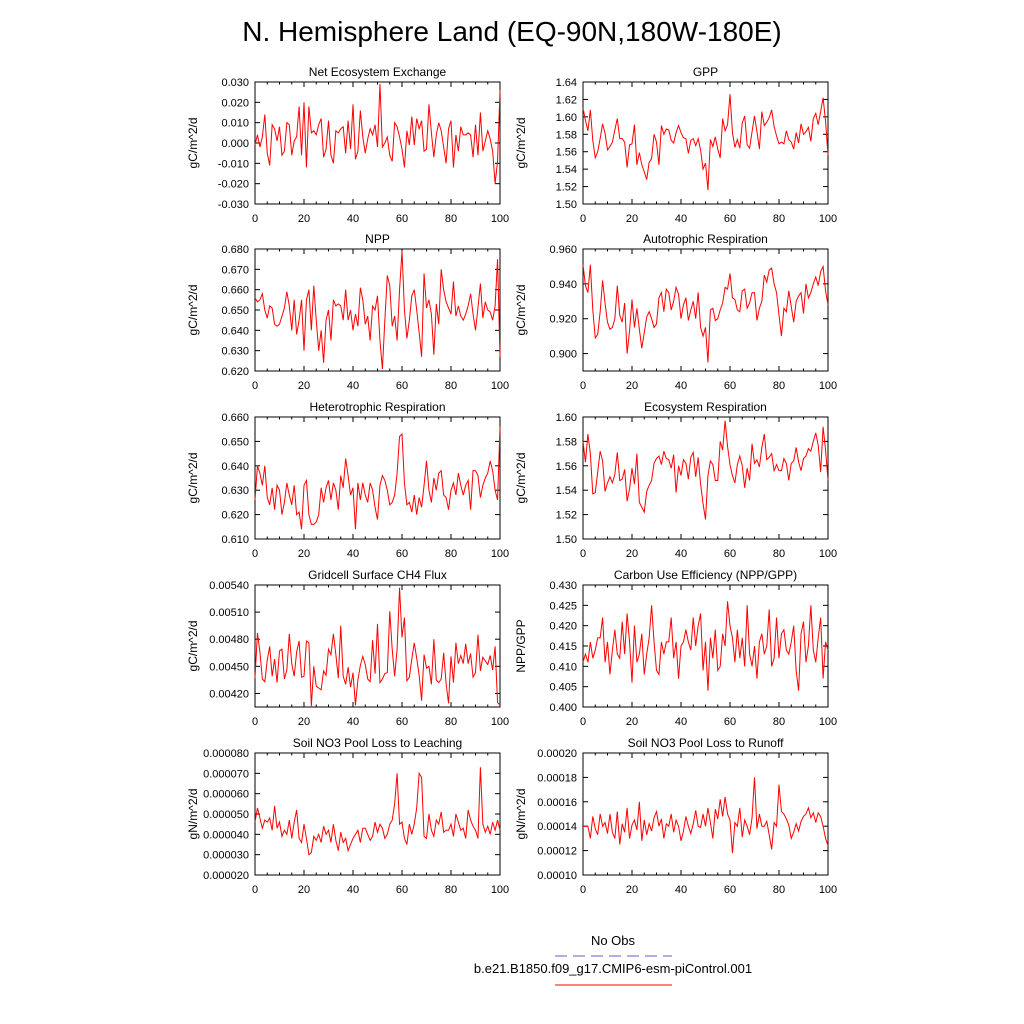 This screenshot has height=1024, width=1024. Describe the element at coordinates (233, 164) in the screenshot. I see `y-tick-label: -0.010` at that location.